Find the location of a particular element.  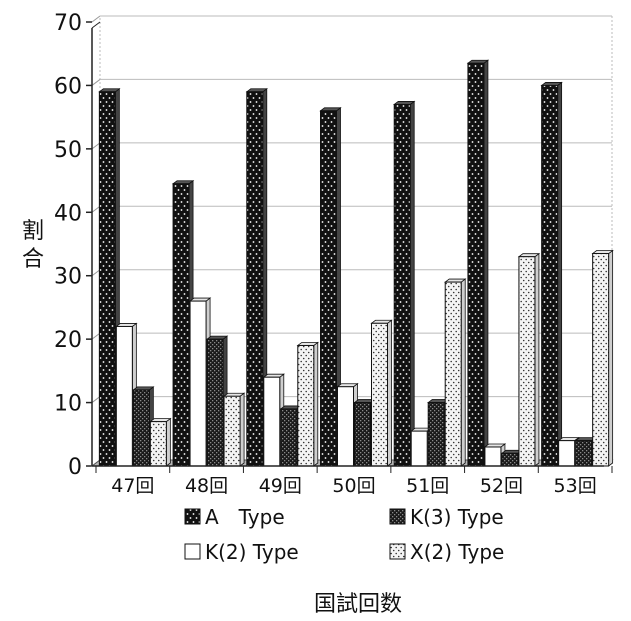

x-tick-label: 53回 is located at coordinates (575, 486).